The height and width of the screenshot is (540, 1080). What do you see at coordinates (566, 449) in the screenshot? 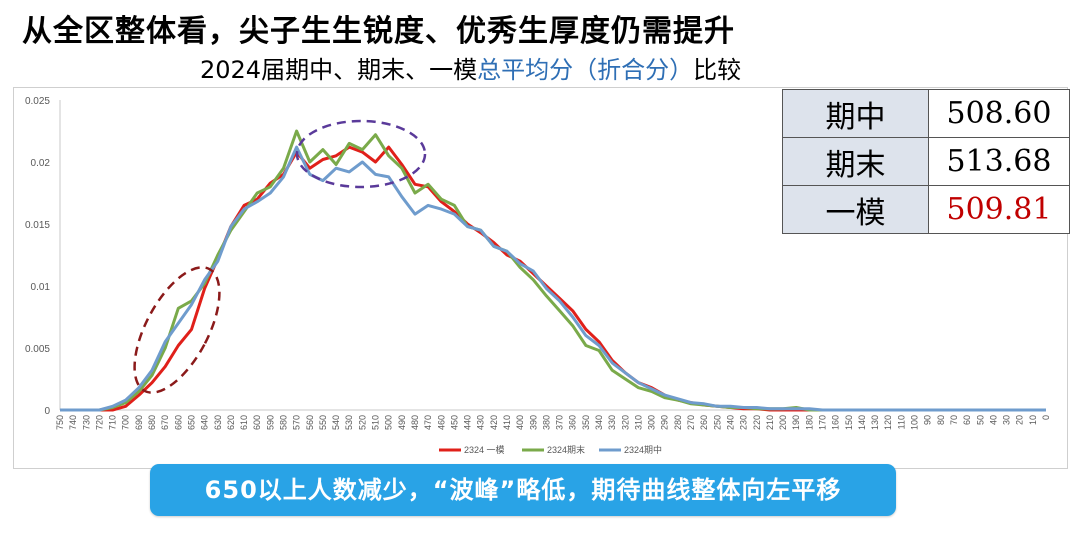
I see `legend-label: 2324期末` at bounding box center [566, 449].